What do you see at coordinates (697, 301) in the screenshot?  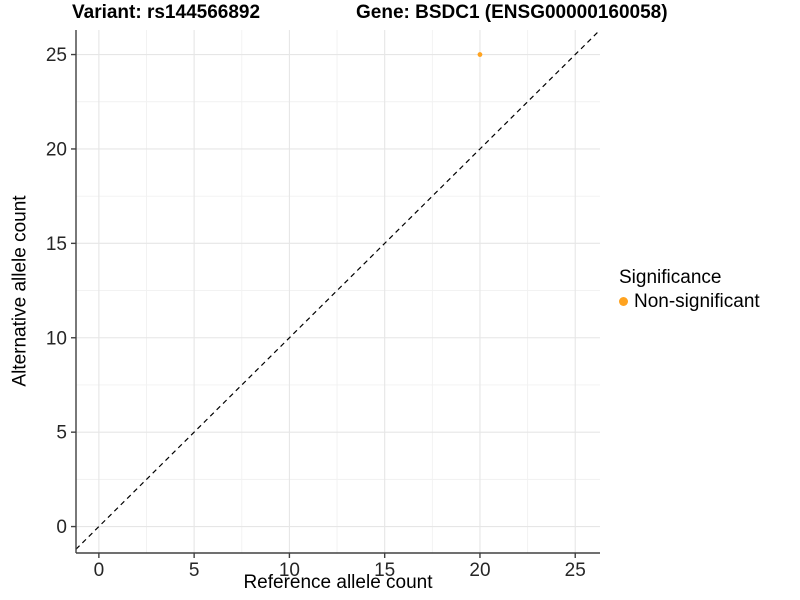 I see `legend-entry-label: Non-significant` at bounding box center [697, 301].